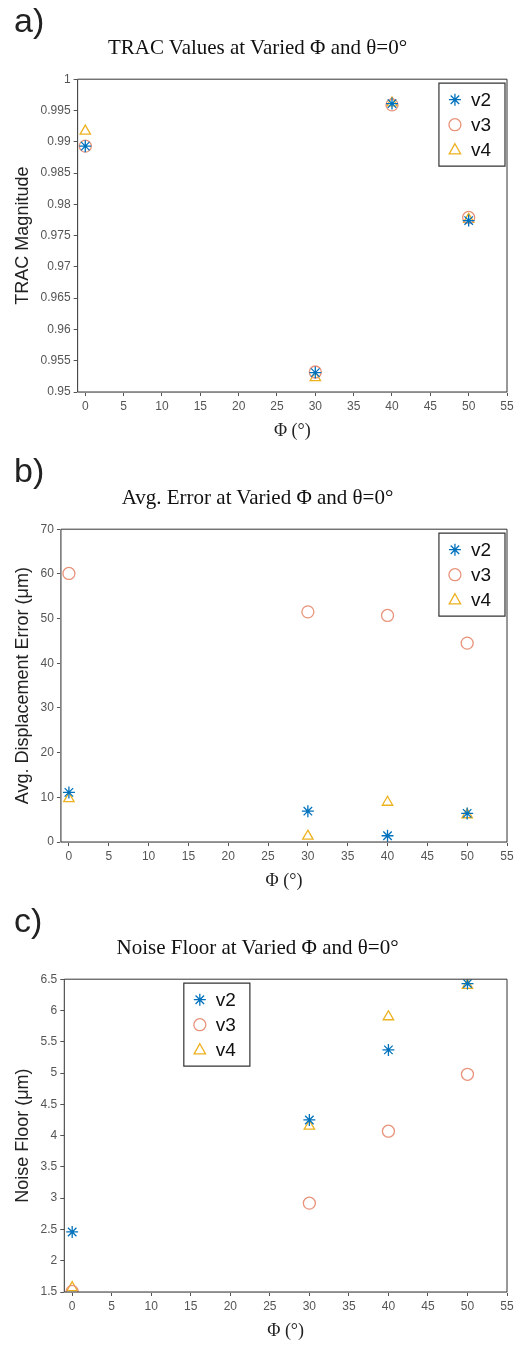  I want to click on y-axis-title: Avg. Displacement Error (μm), so click(21, 686).